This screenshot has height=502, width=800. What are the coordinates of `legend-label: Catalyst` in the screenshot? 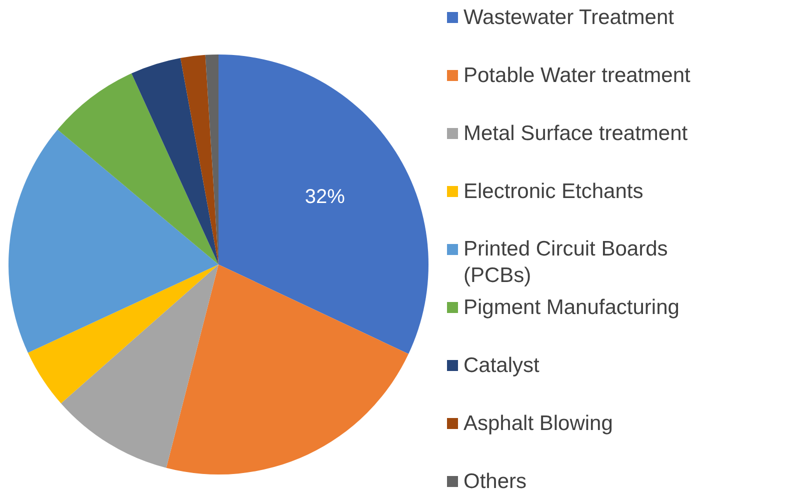 It's located at (502, 365).